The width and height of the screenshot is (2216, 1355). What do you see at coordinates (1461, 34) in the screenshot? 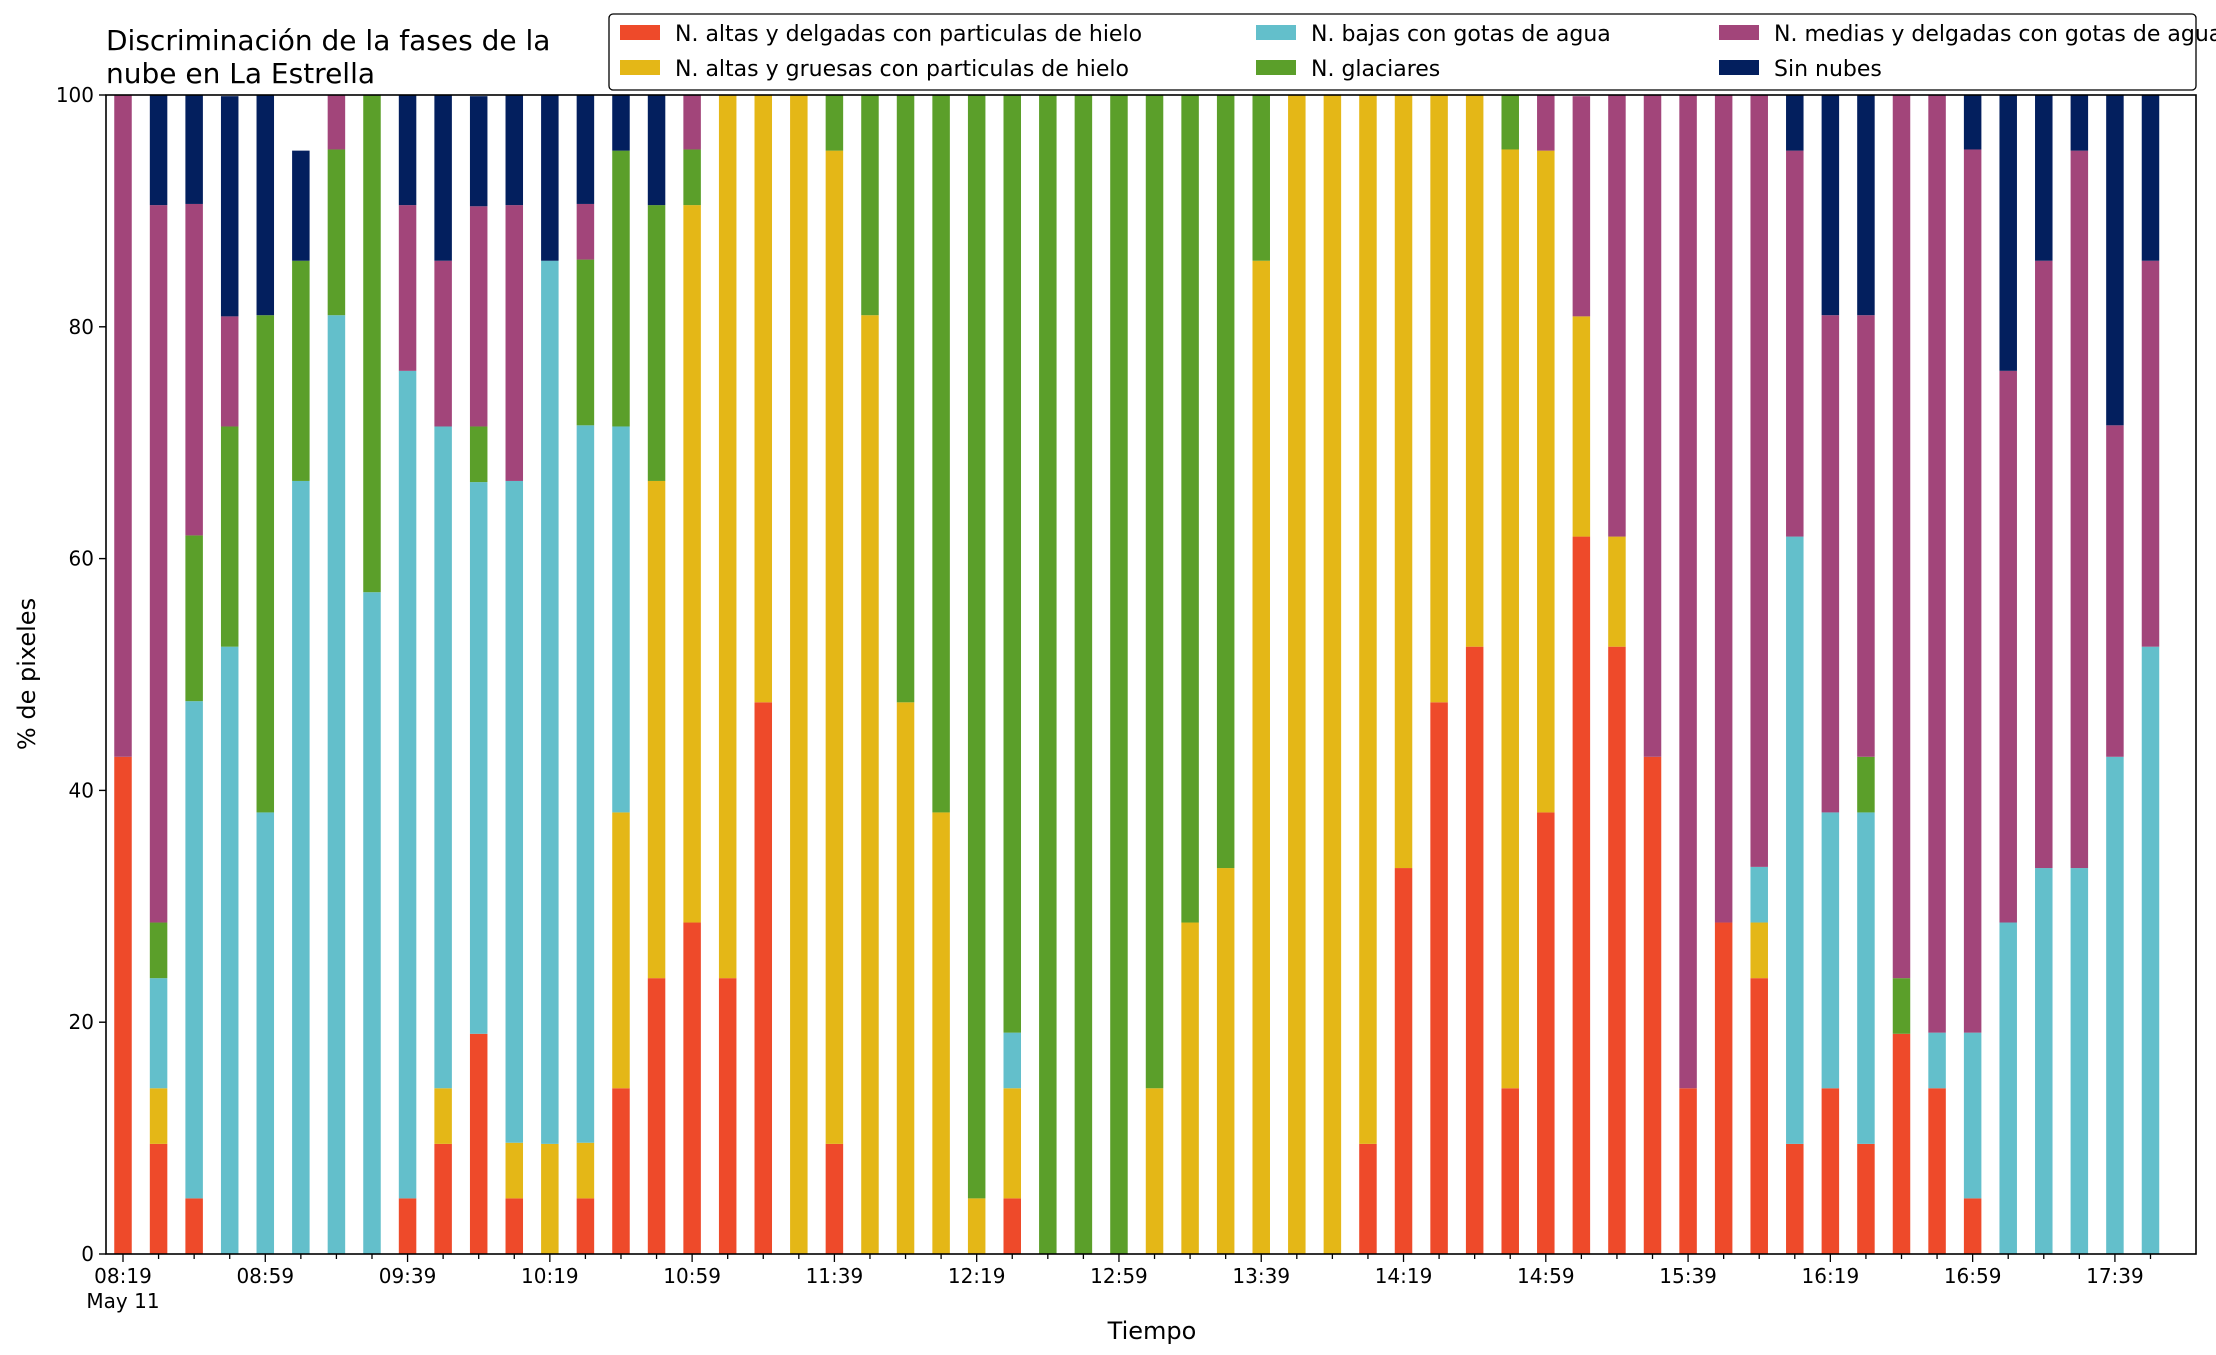
I see `legend-label: N. bajas con gotas de agua` at bounding box center [1461, 34].